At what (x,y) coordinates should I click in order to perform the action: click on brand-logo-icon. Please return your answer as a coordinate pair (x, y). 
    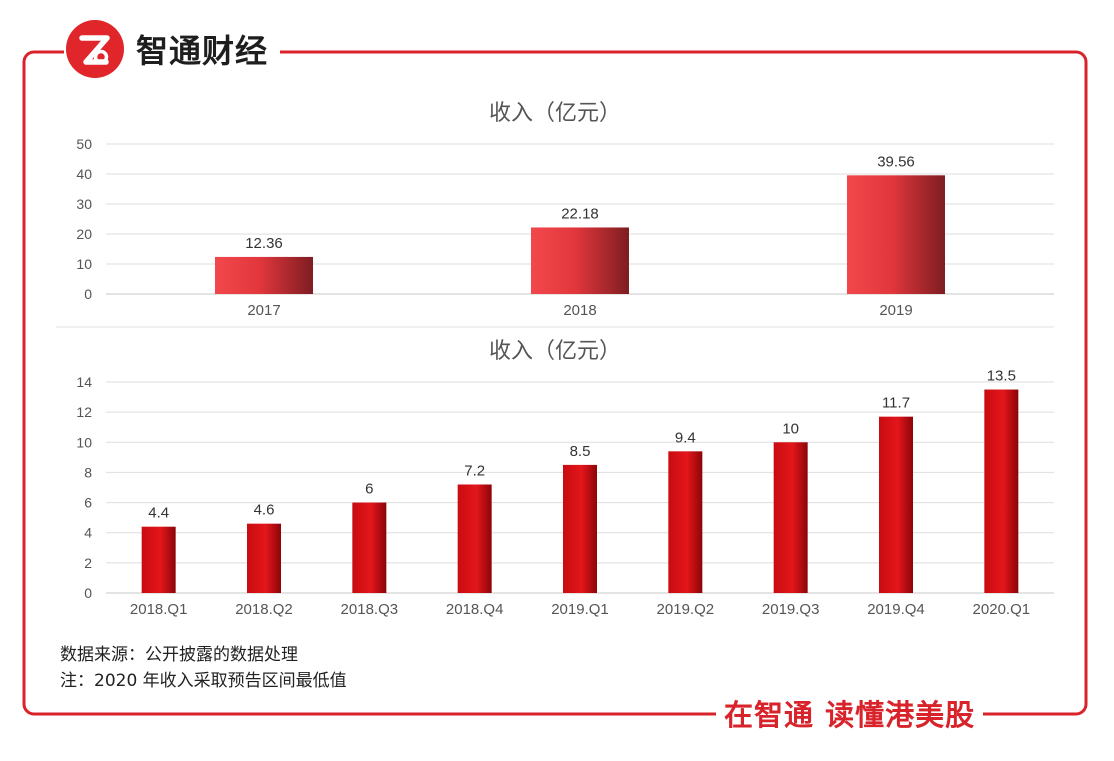
    Looking at the image, I should click on (95, 49).